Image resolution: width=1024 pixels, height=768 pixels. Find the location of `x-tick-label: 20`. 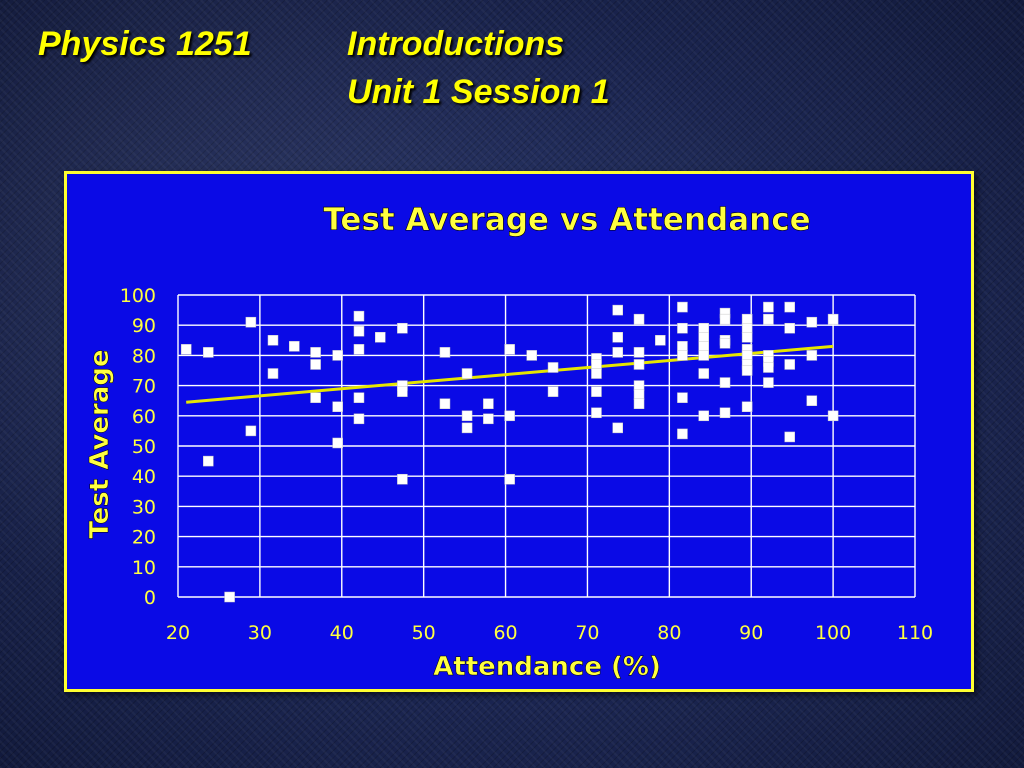

x-tick-label: 20 is located at coordinates (178, 633).